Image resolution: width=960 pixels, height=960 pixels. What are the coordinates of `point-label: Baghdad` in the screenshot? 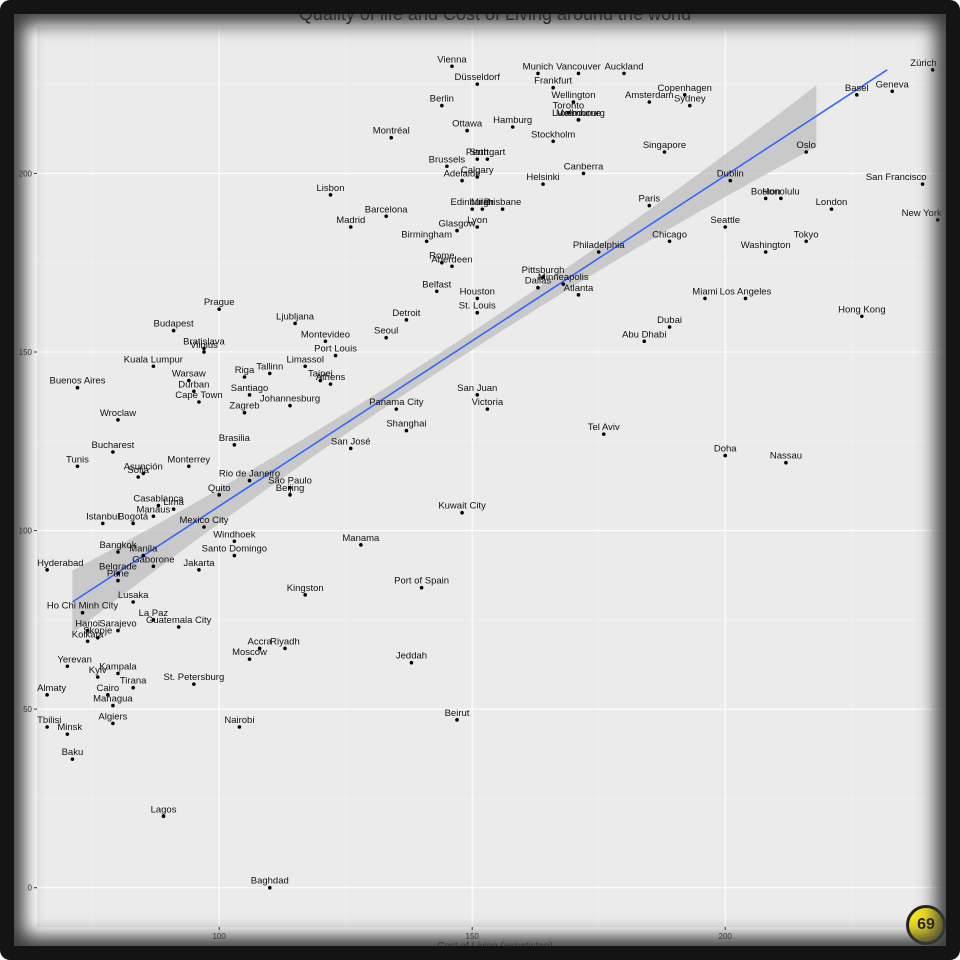 It's located at (270, 881).